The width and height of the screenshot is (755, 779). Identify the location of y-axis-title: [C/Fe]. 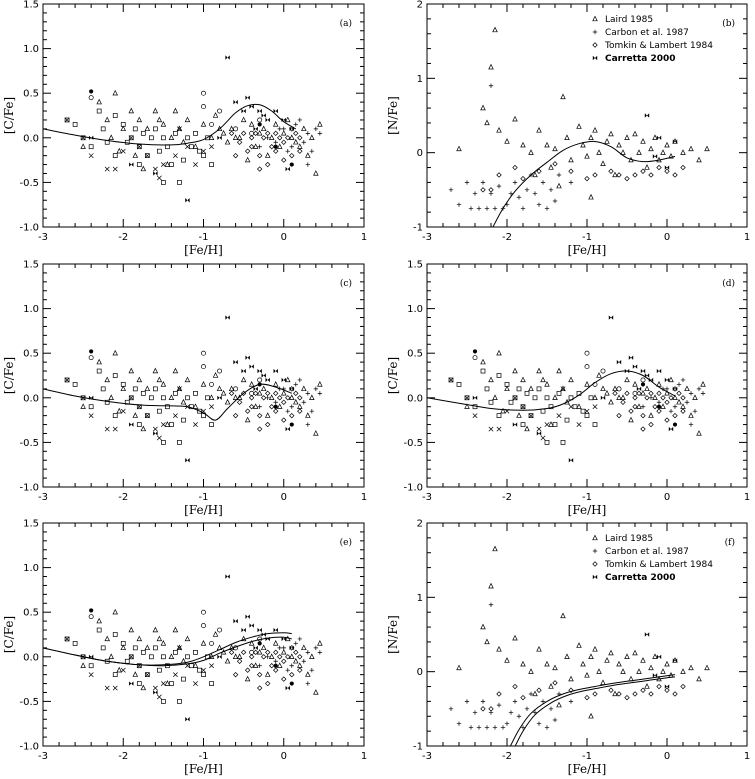
(393, 375).